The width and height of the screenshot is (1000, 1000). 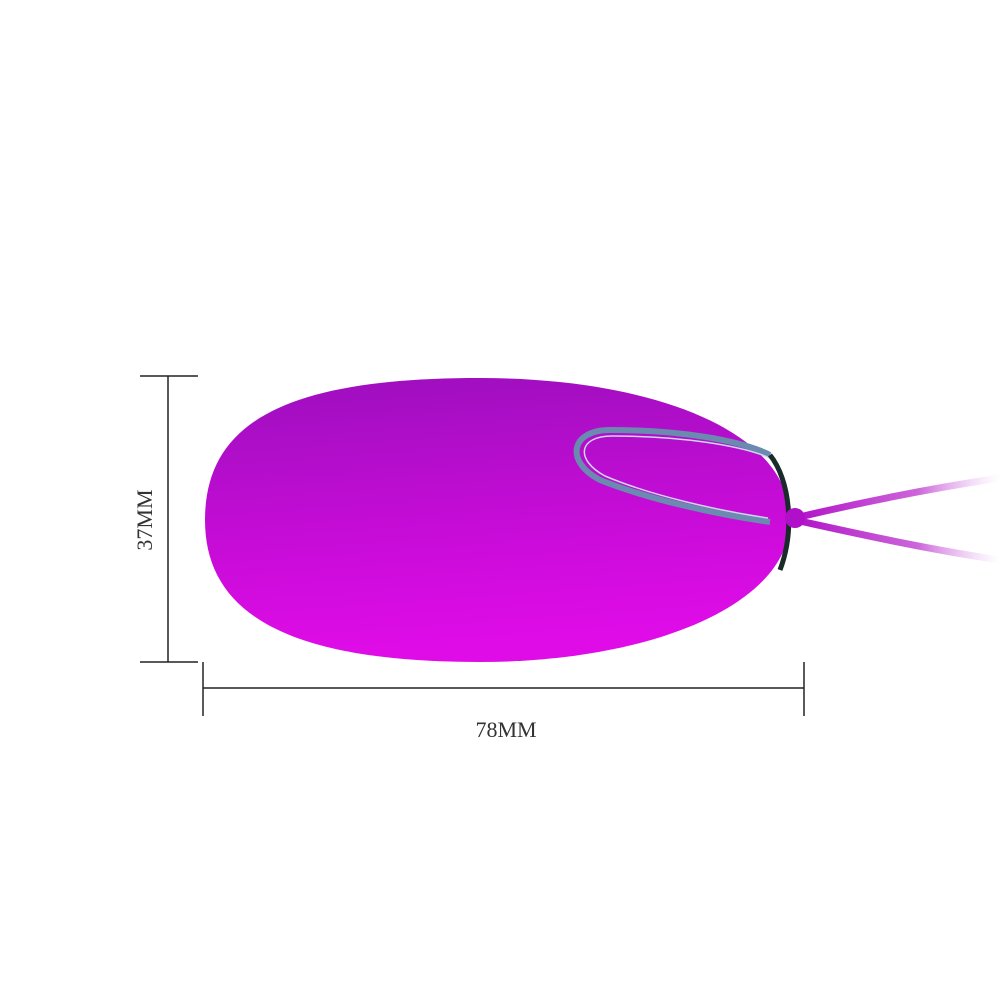 I want to click on height-label: 37MM, so click(x=144, y=519).